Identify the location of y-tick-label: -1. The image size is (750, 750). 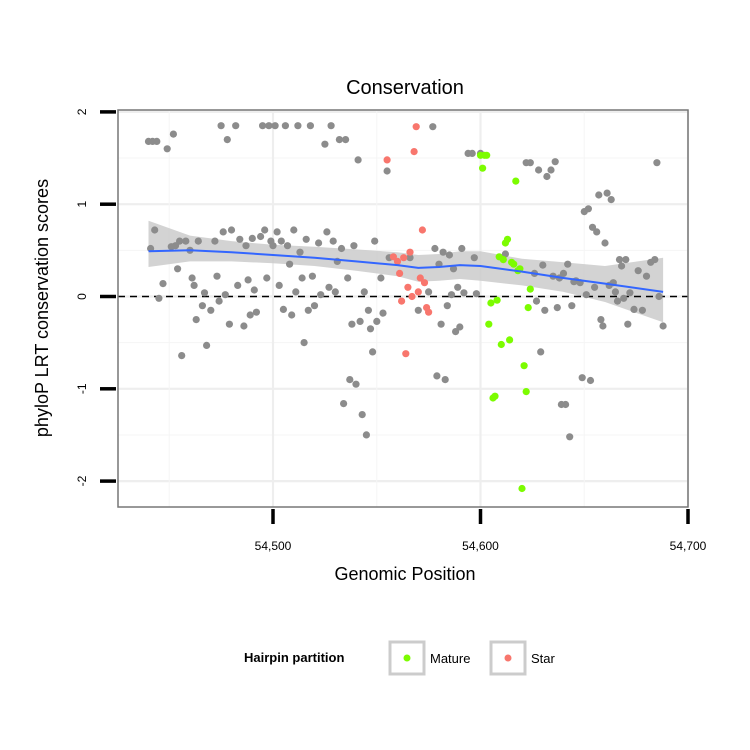
(82, 388).